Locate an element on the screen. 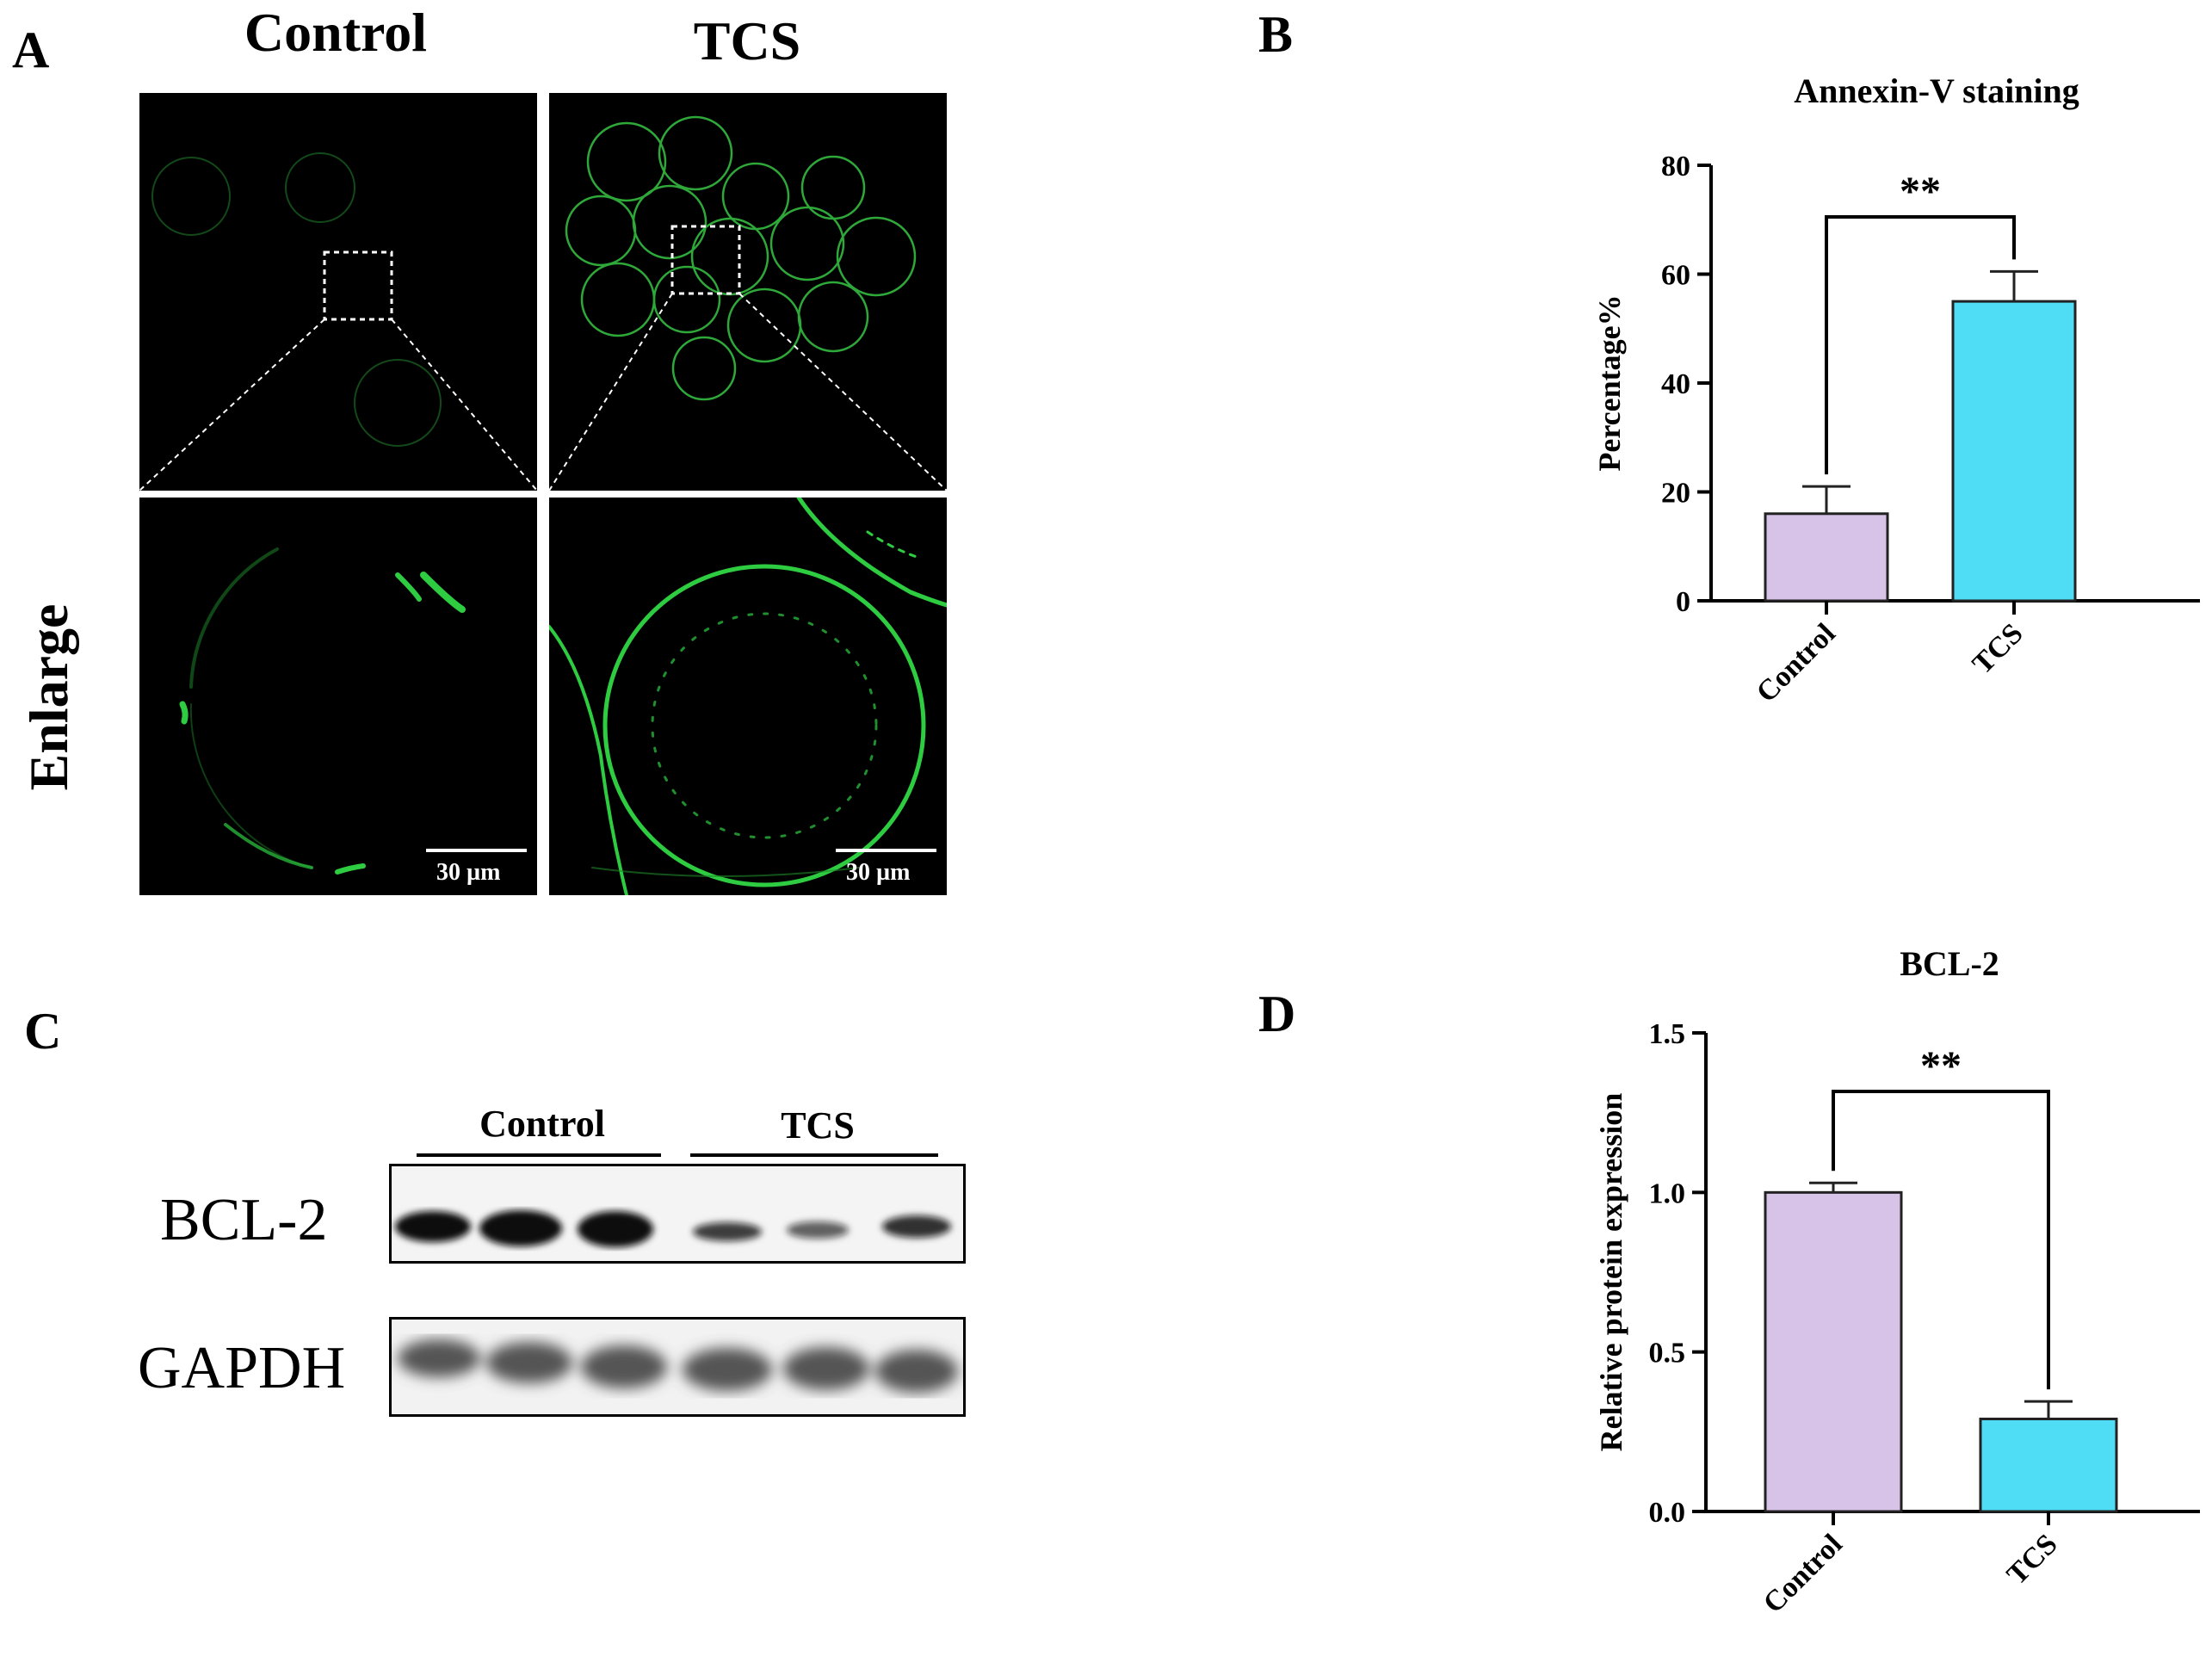 The width and height of the screenshot is (2212, 1669). y-tick-label: 80 is located at coordinates (1676, 166).